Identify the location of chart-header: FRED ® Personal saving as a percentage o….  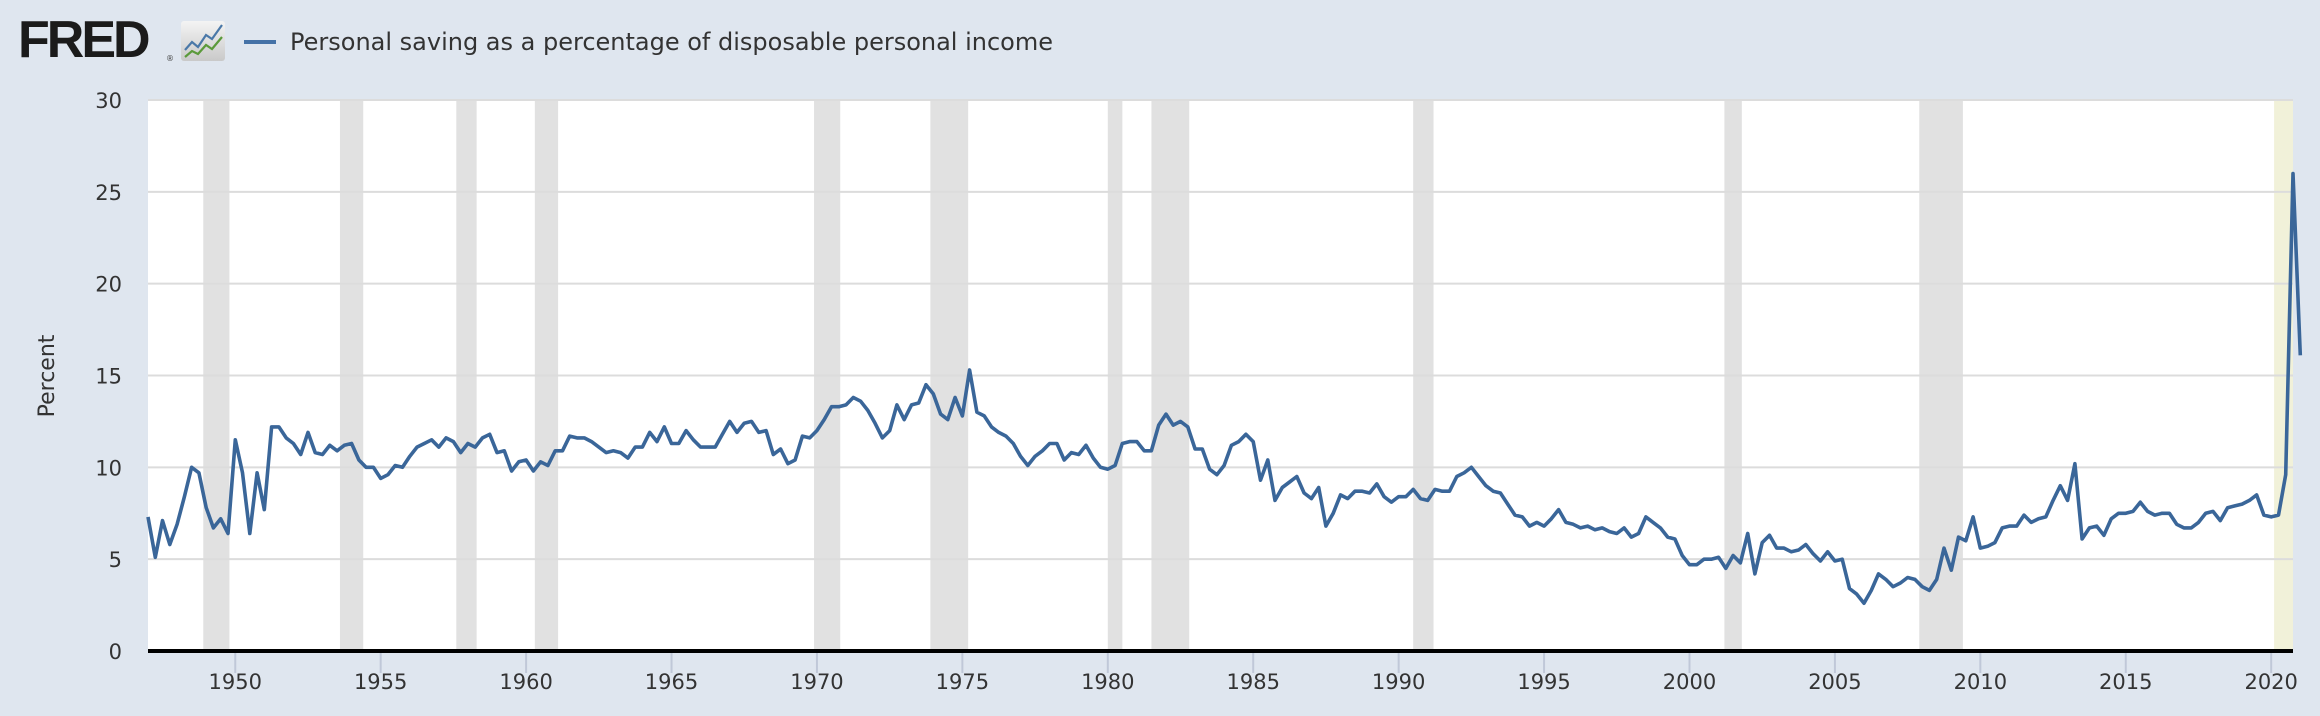
(1160, 42).